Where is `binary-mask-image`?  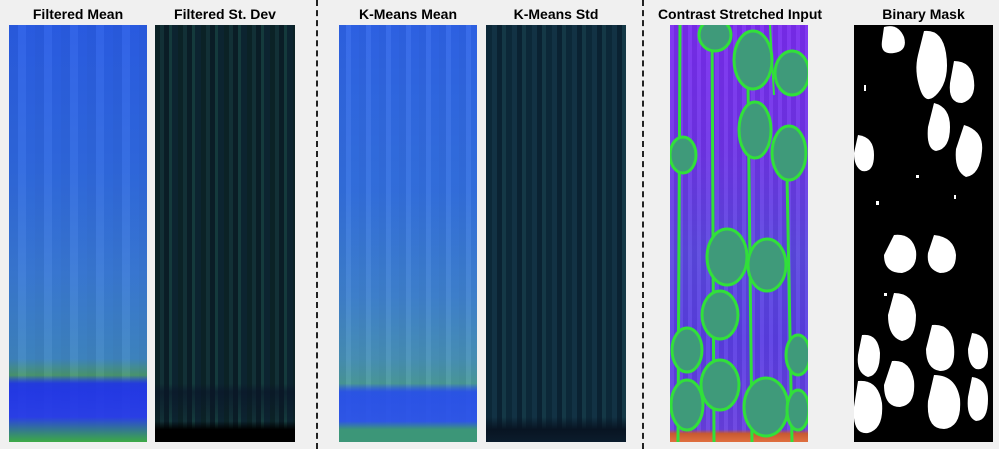 binary-mask-image is located at coordinates (923, 233).